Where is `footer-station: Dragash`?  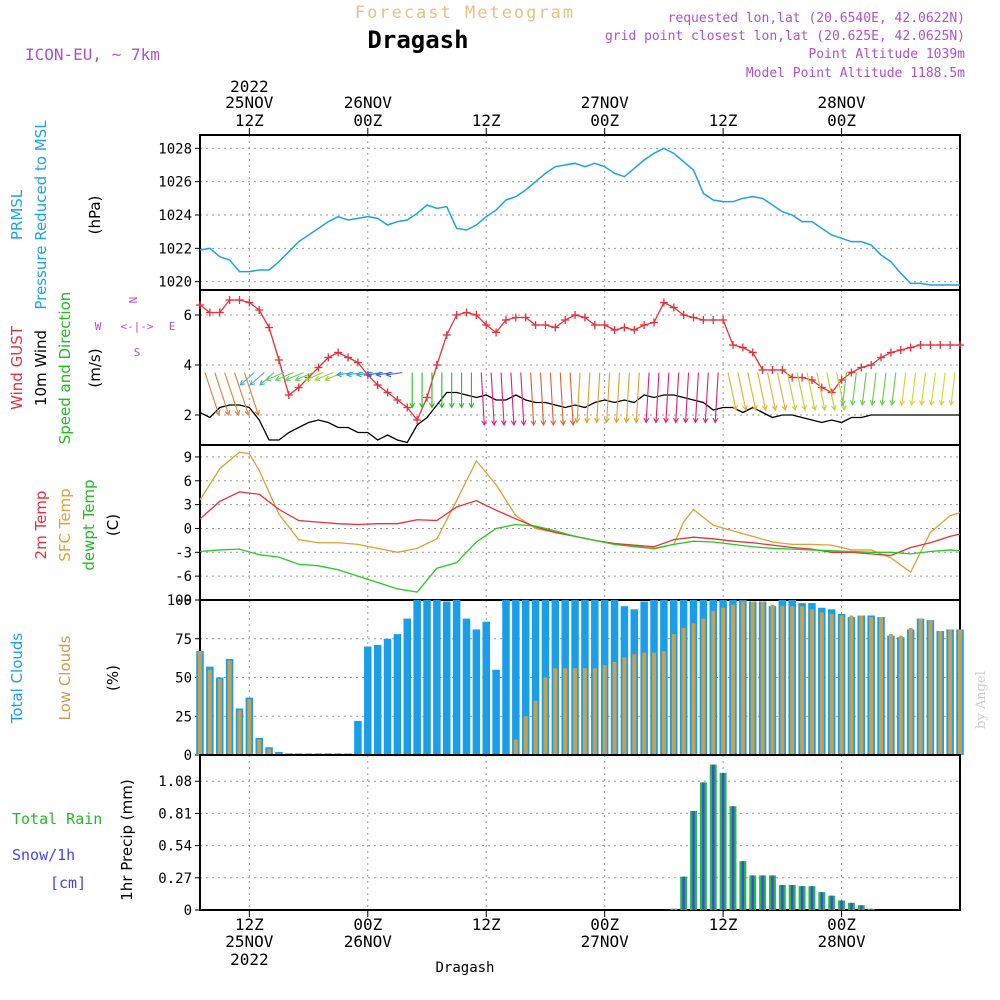 footer-station: Dragash is located at coordinates (464, 968).